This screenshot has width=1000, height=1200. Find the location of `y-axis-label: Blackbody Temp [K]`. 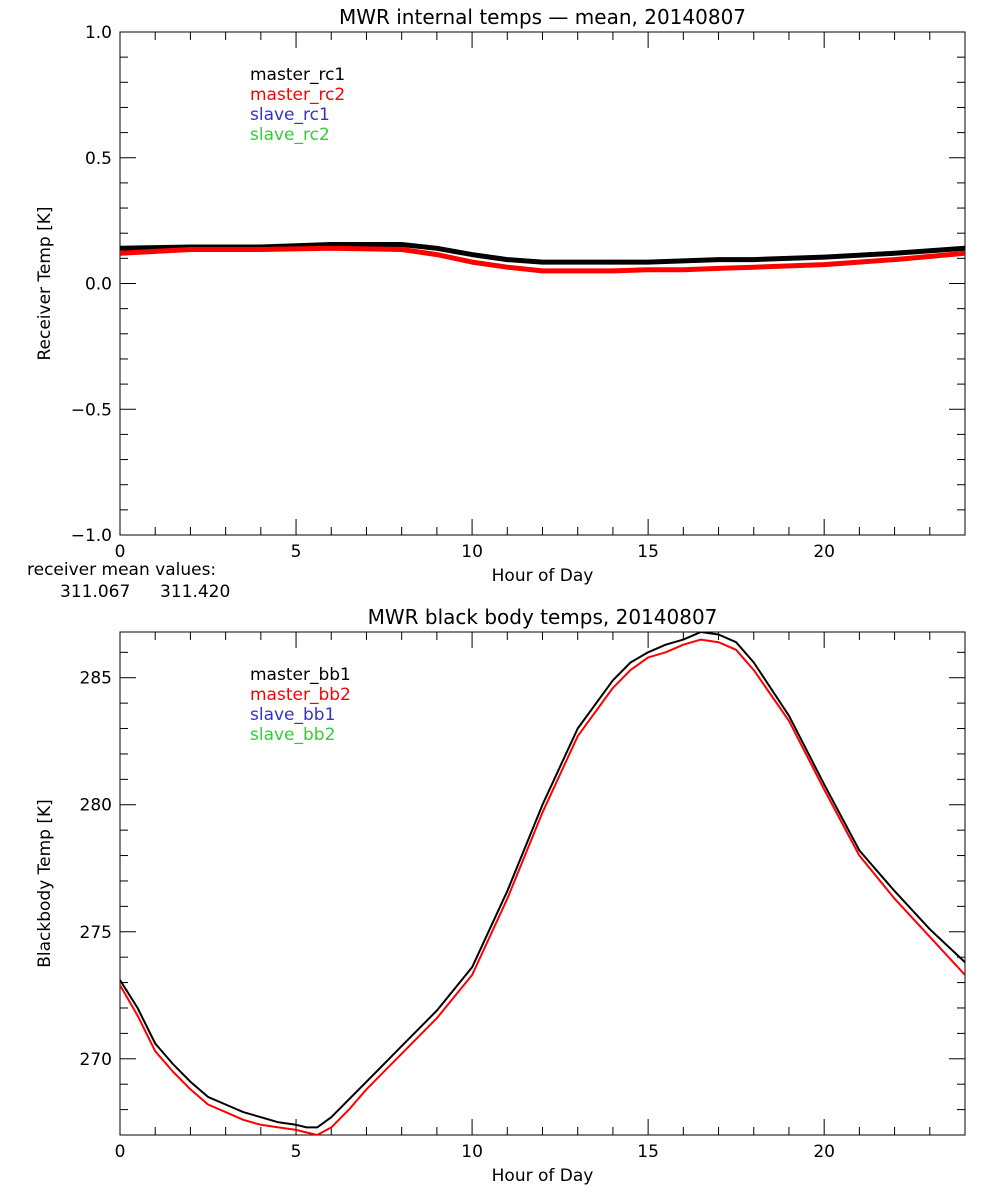

y-axis-label: Blackbody Temp [K] is located at coordinates (45, 883).